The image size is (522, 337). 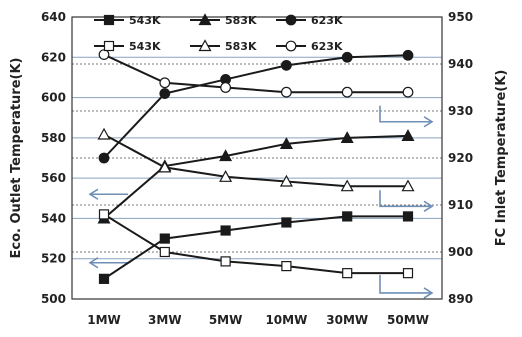 I want to click on x-tick-label: 1MW, so click(x=104, y=320).